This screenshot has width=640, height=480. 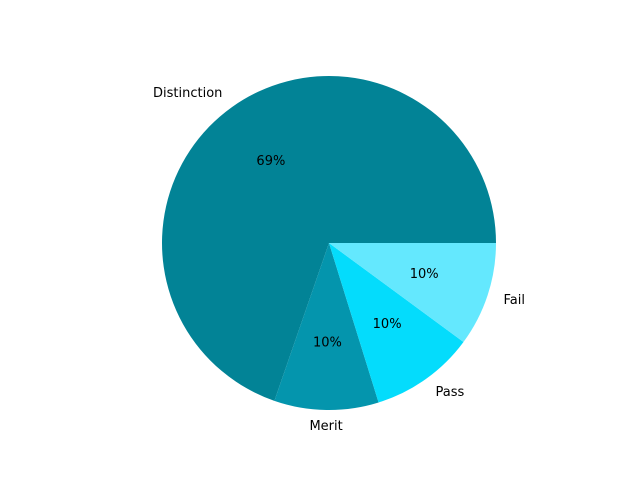 What do you see at coordinates (327, 343) in the screenshot?
I see `slice-percent-merit: 10%` at bounding box center [327, 343].